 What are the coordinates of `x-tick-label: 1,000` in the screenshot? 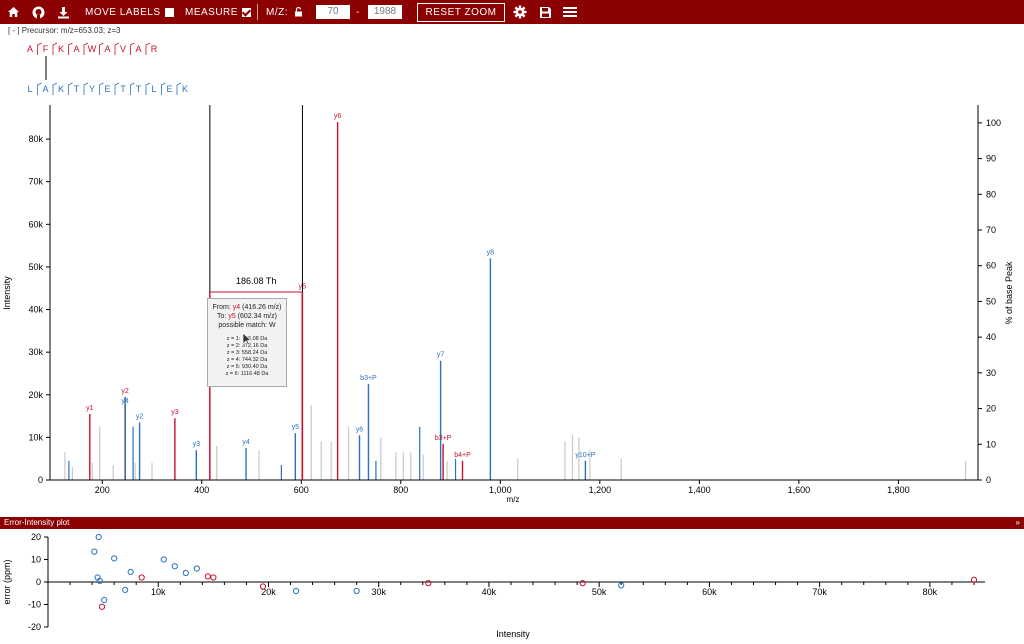 It's located at (500, 490).